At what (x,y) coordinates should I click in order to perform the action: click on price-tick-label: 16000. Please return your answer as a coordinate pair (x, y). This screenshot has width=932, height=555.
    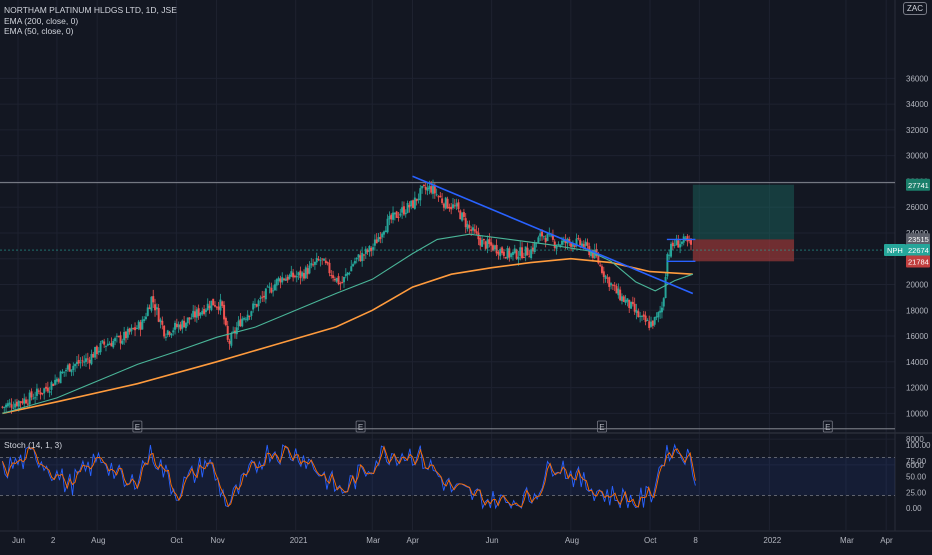
    Looking at the image, I should click on (917, 336).